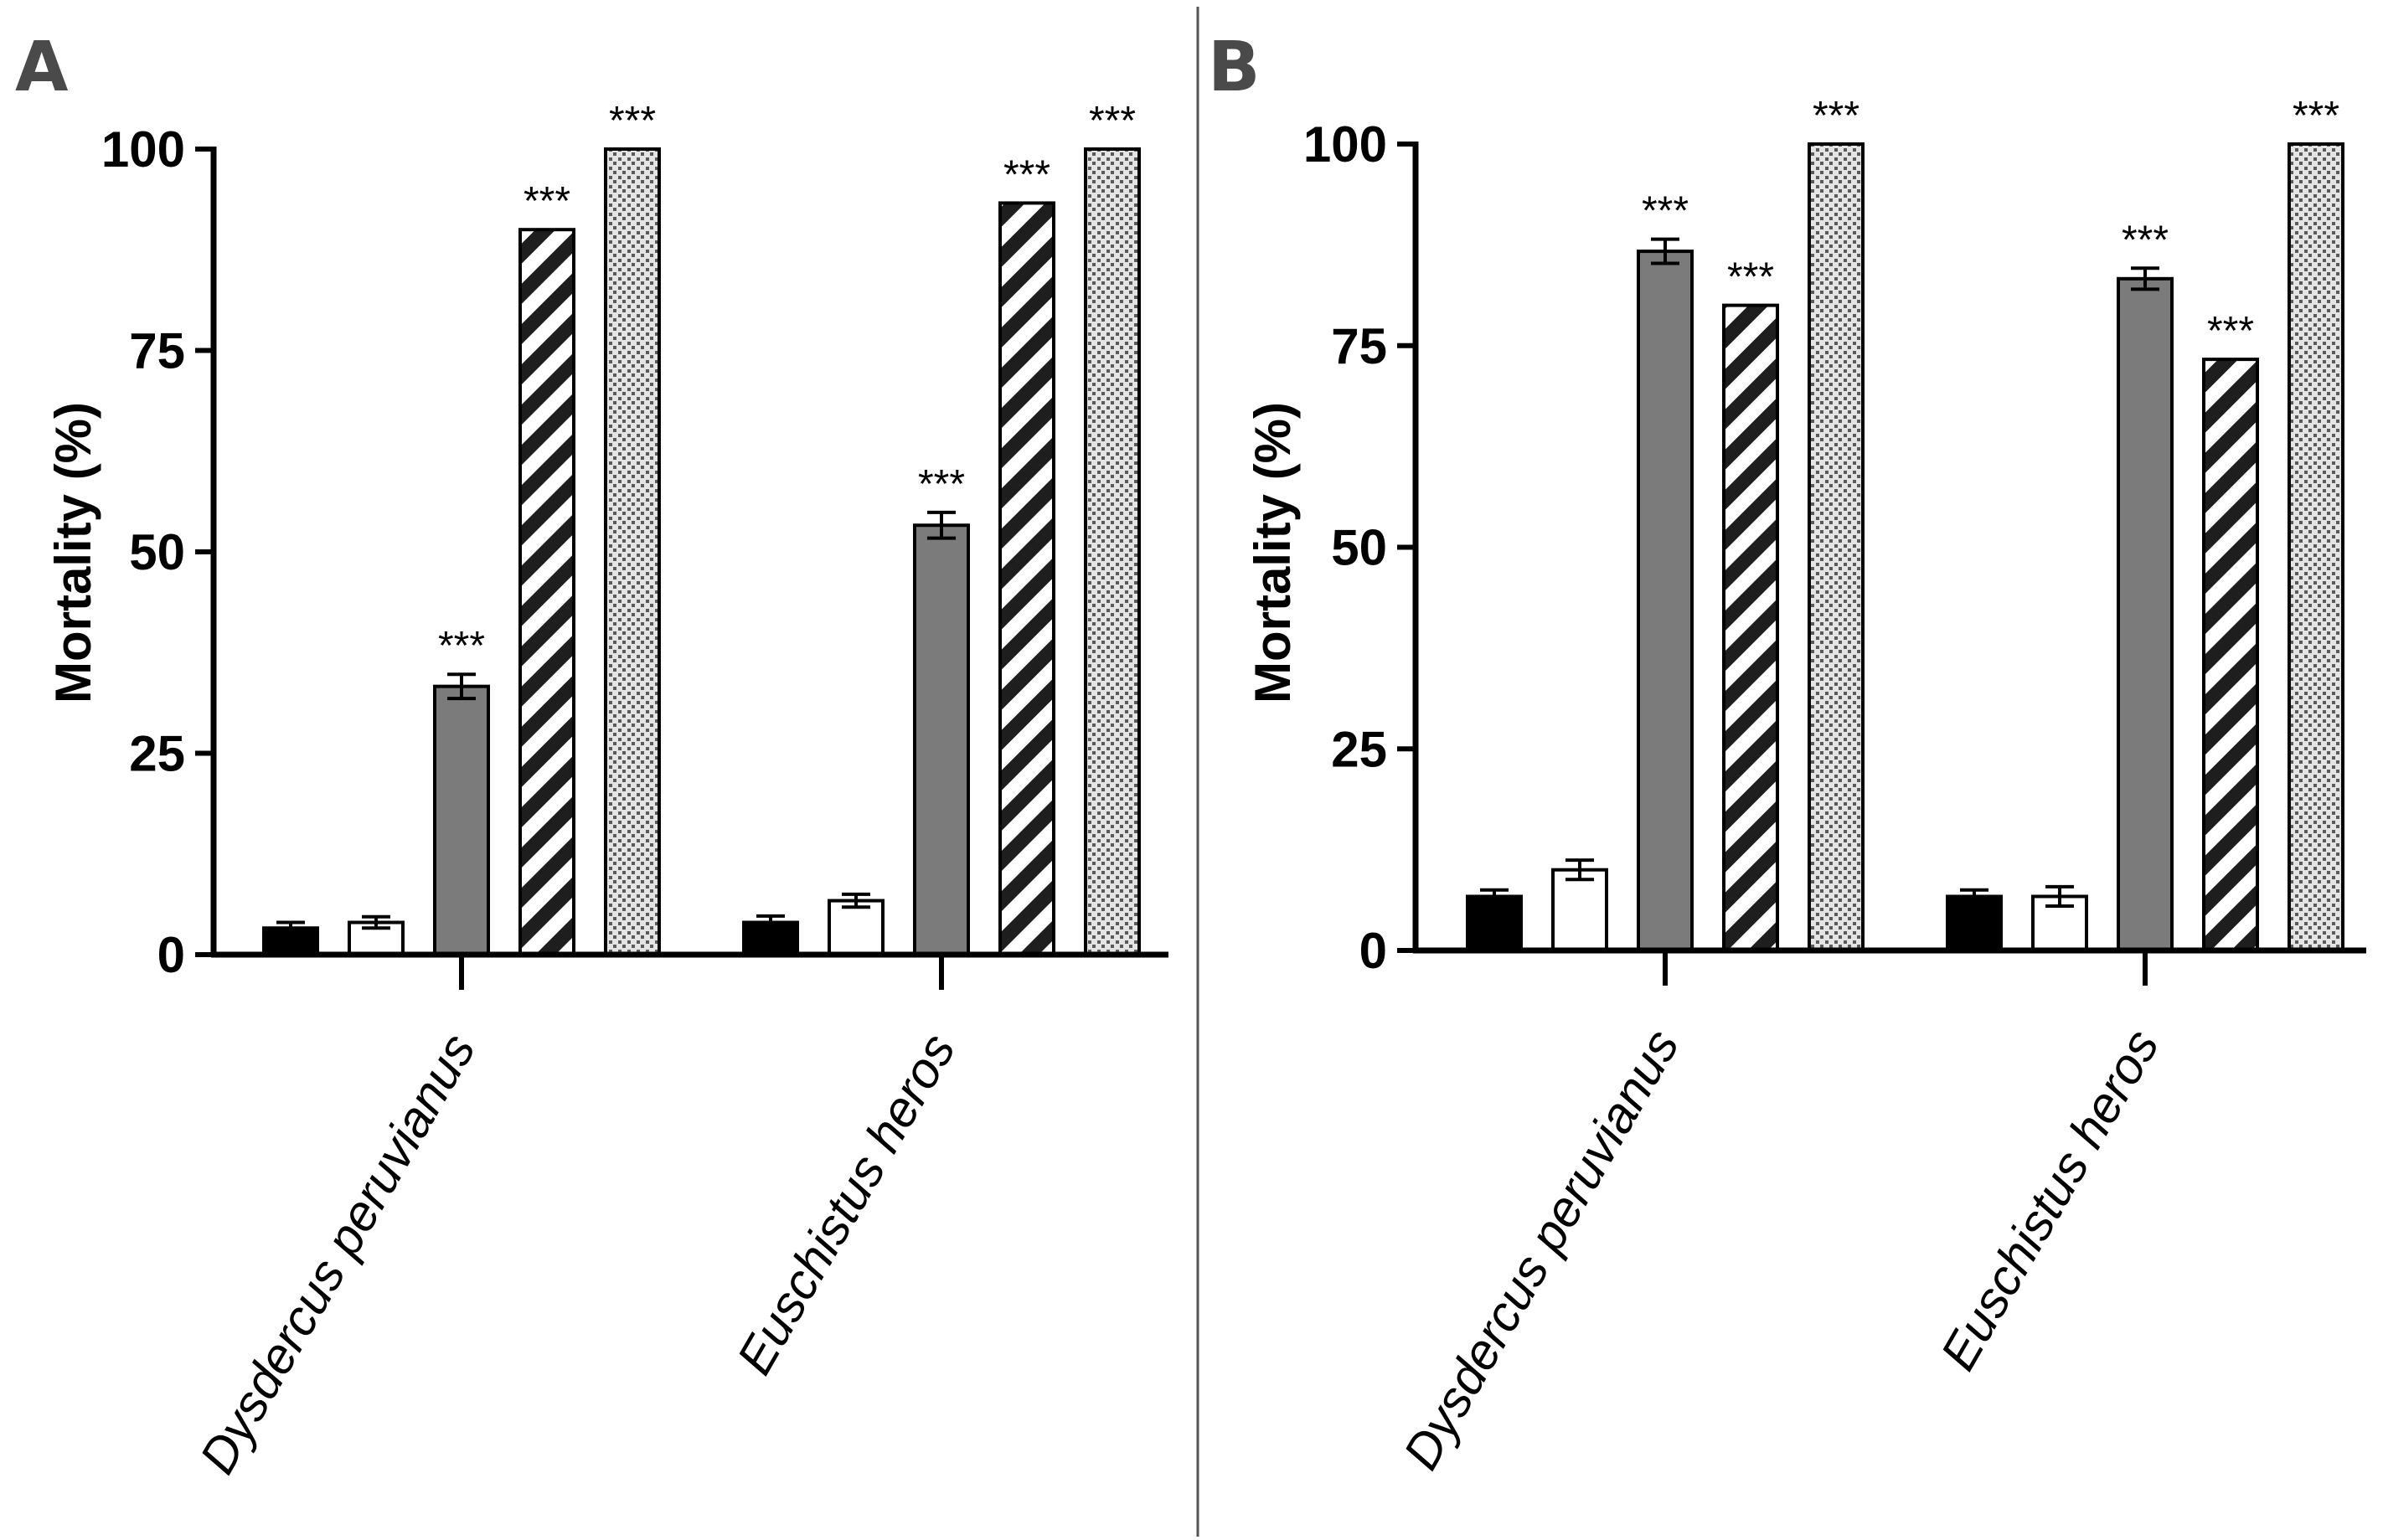 This screenshot has height=1540, width=2383. I want to click on panel-a-y-tick-label: 100, so click(143, 150).